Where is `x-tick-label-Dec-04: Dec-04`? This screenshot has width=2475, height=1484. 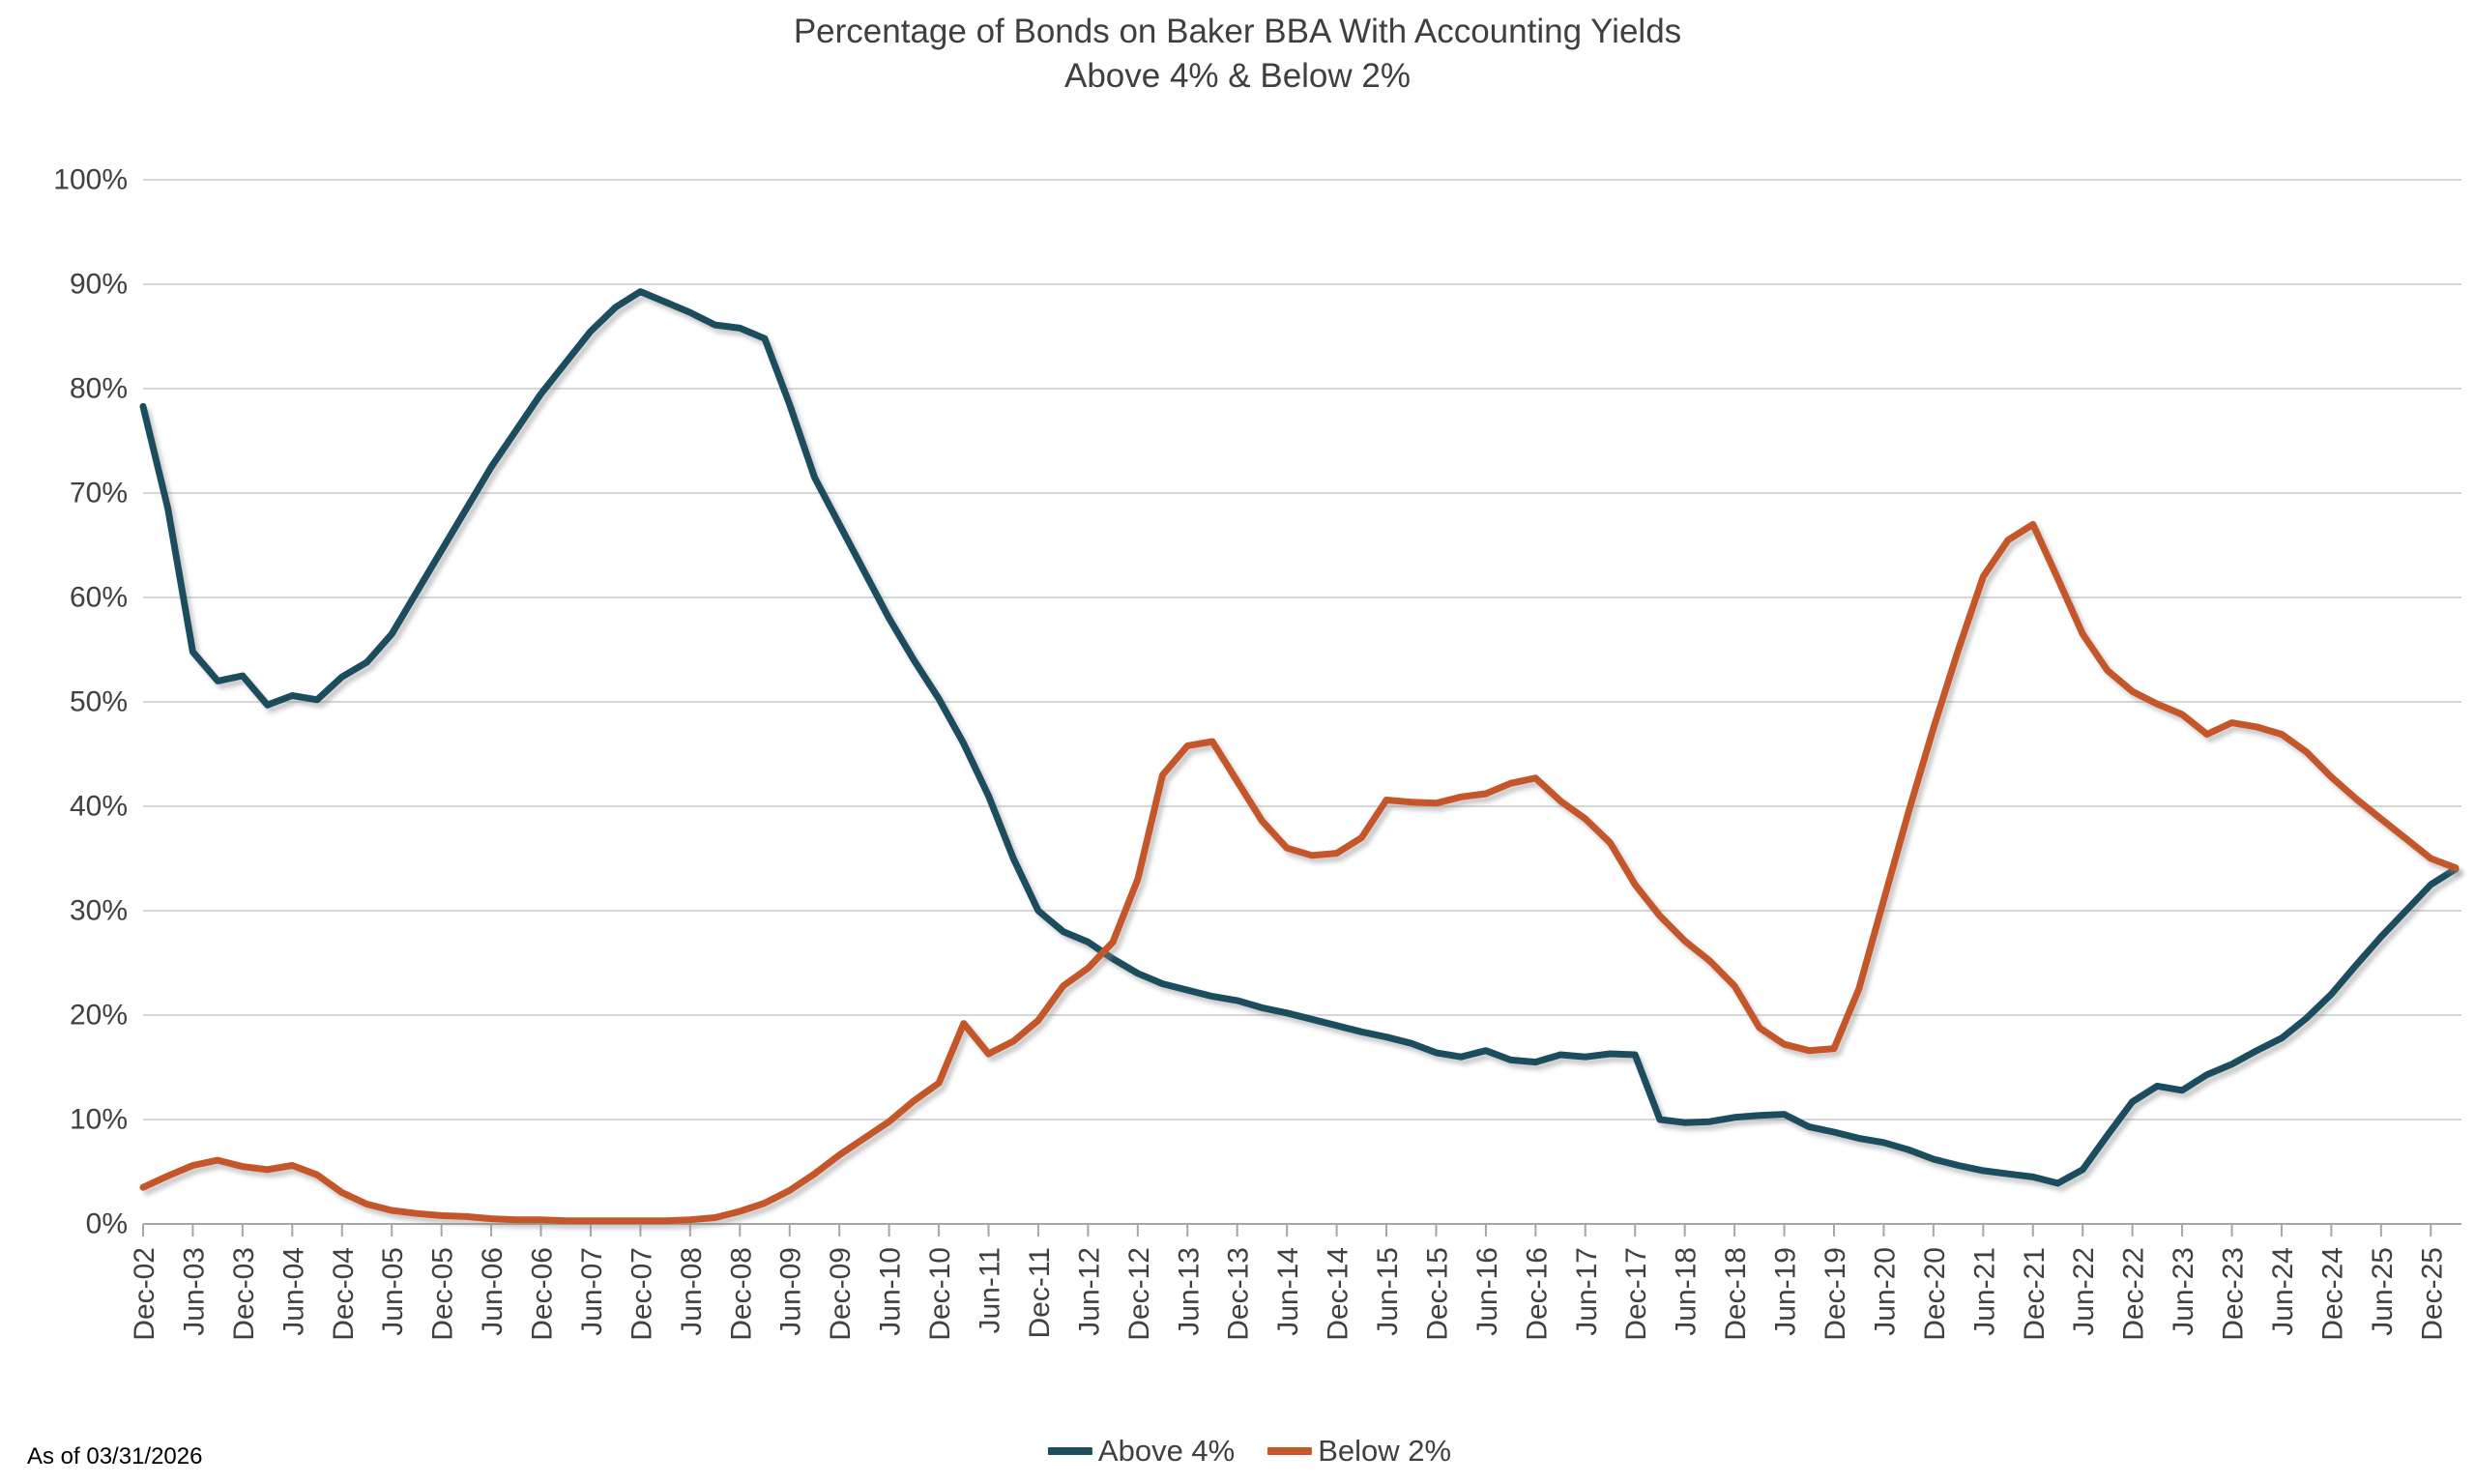
x-tick-label-Dec-04: Dec-04 is located at coordinates (344, 1294).